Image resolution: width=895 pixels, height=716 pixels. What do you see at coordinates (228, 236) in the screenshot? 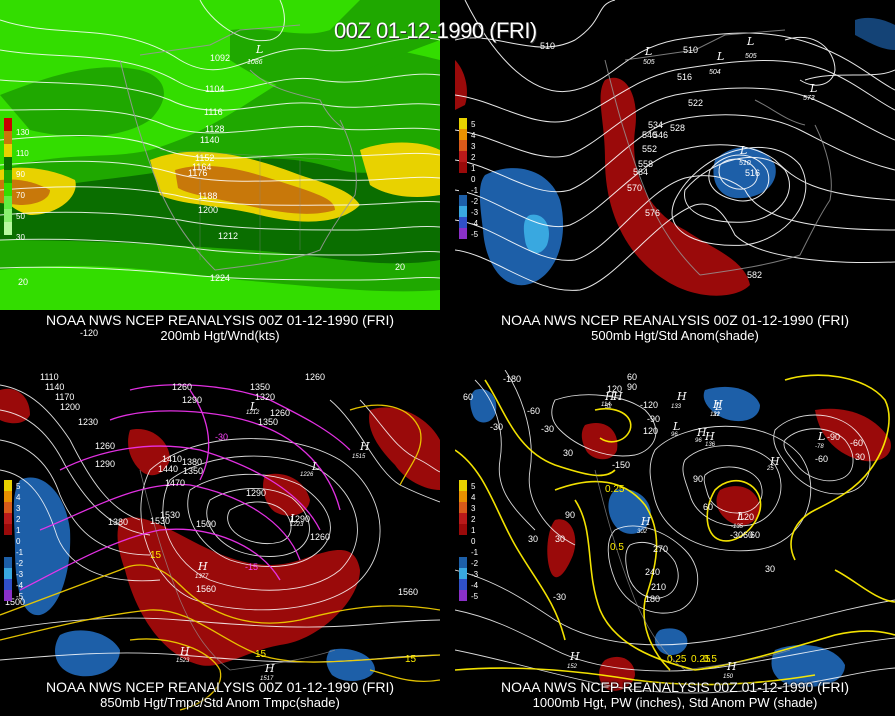
I see `contour-label: 1212` at bounding box center [228, 236].